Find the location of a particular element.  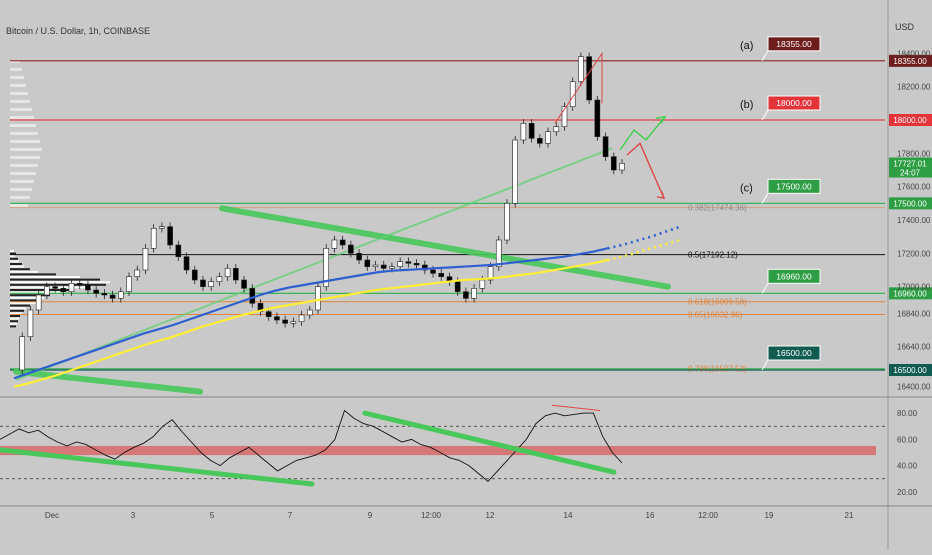

time-tick-label: 3 is located at coordinates (133, 515).